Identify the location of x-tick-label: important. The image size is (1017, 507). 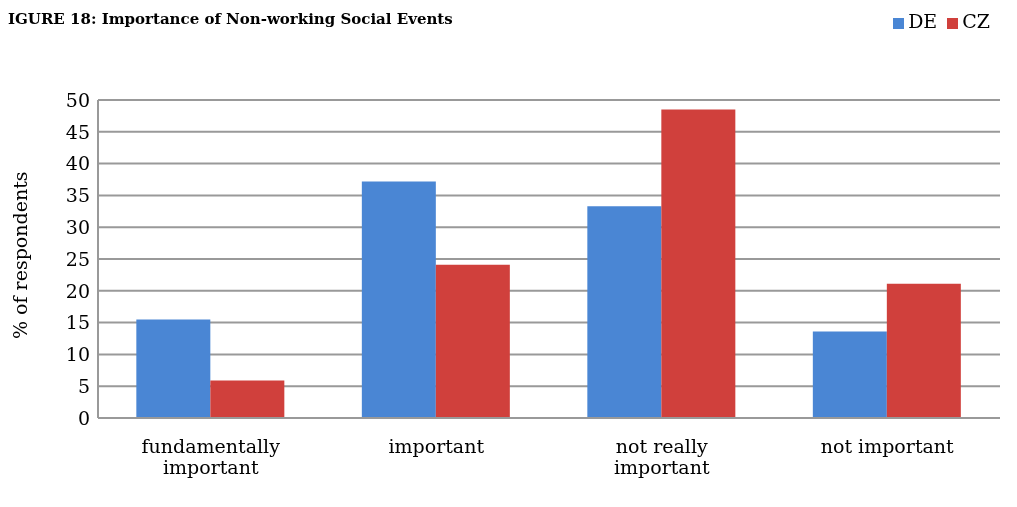
(436, 446).